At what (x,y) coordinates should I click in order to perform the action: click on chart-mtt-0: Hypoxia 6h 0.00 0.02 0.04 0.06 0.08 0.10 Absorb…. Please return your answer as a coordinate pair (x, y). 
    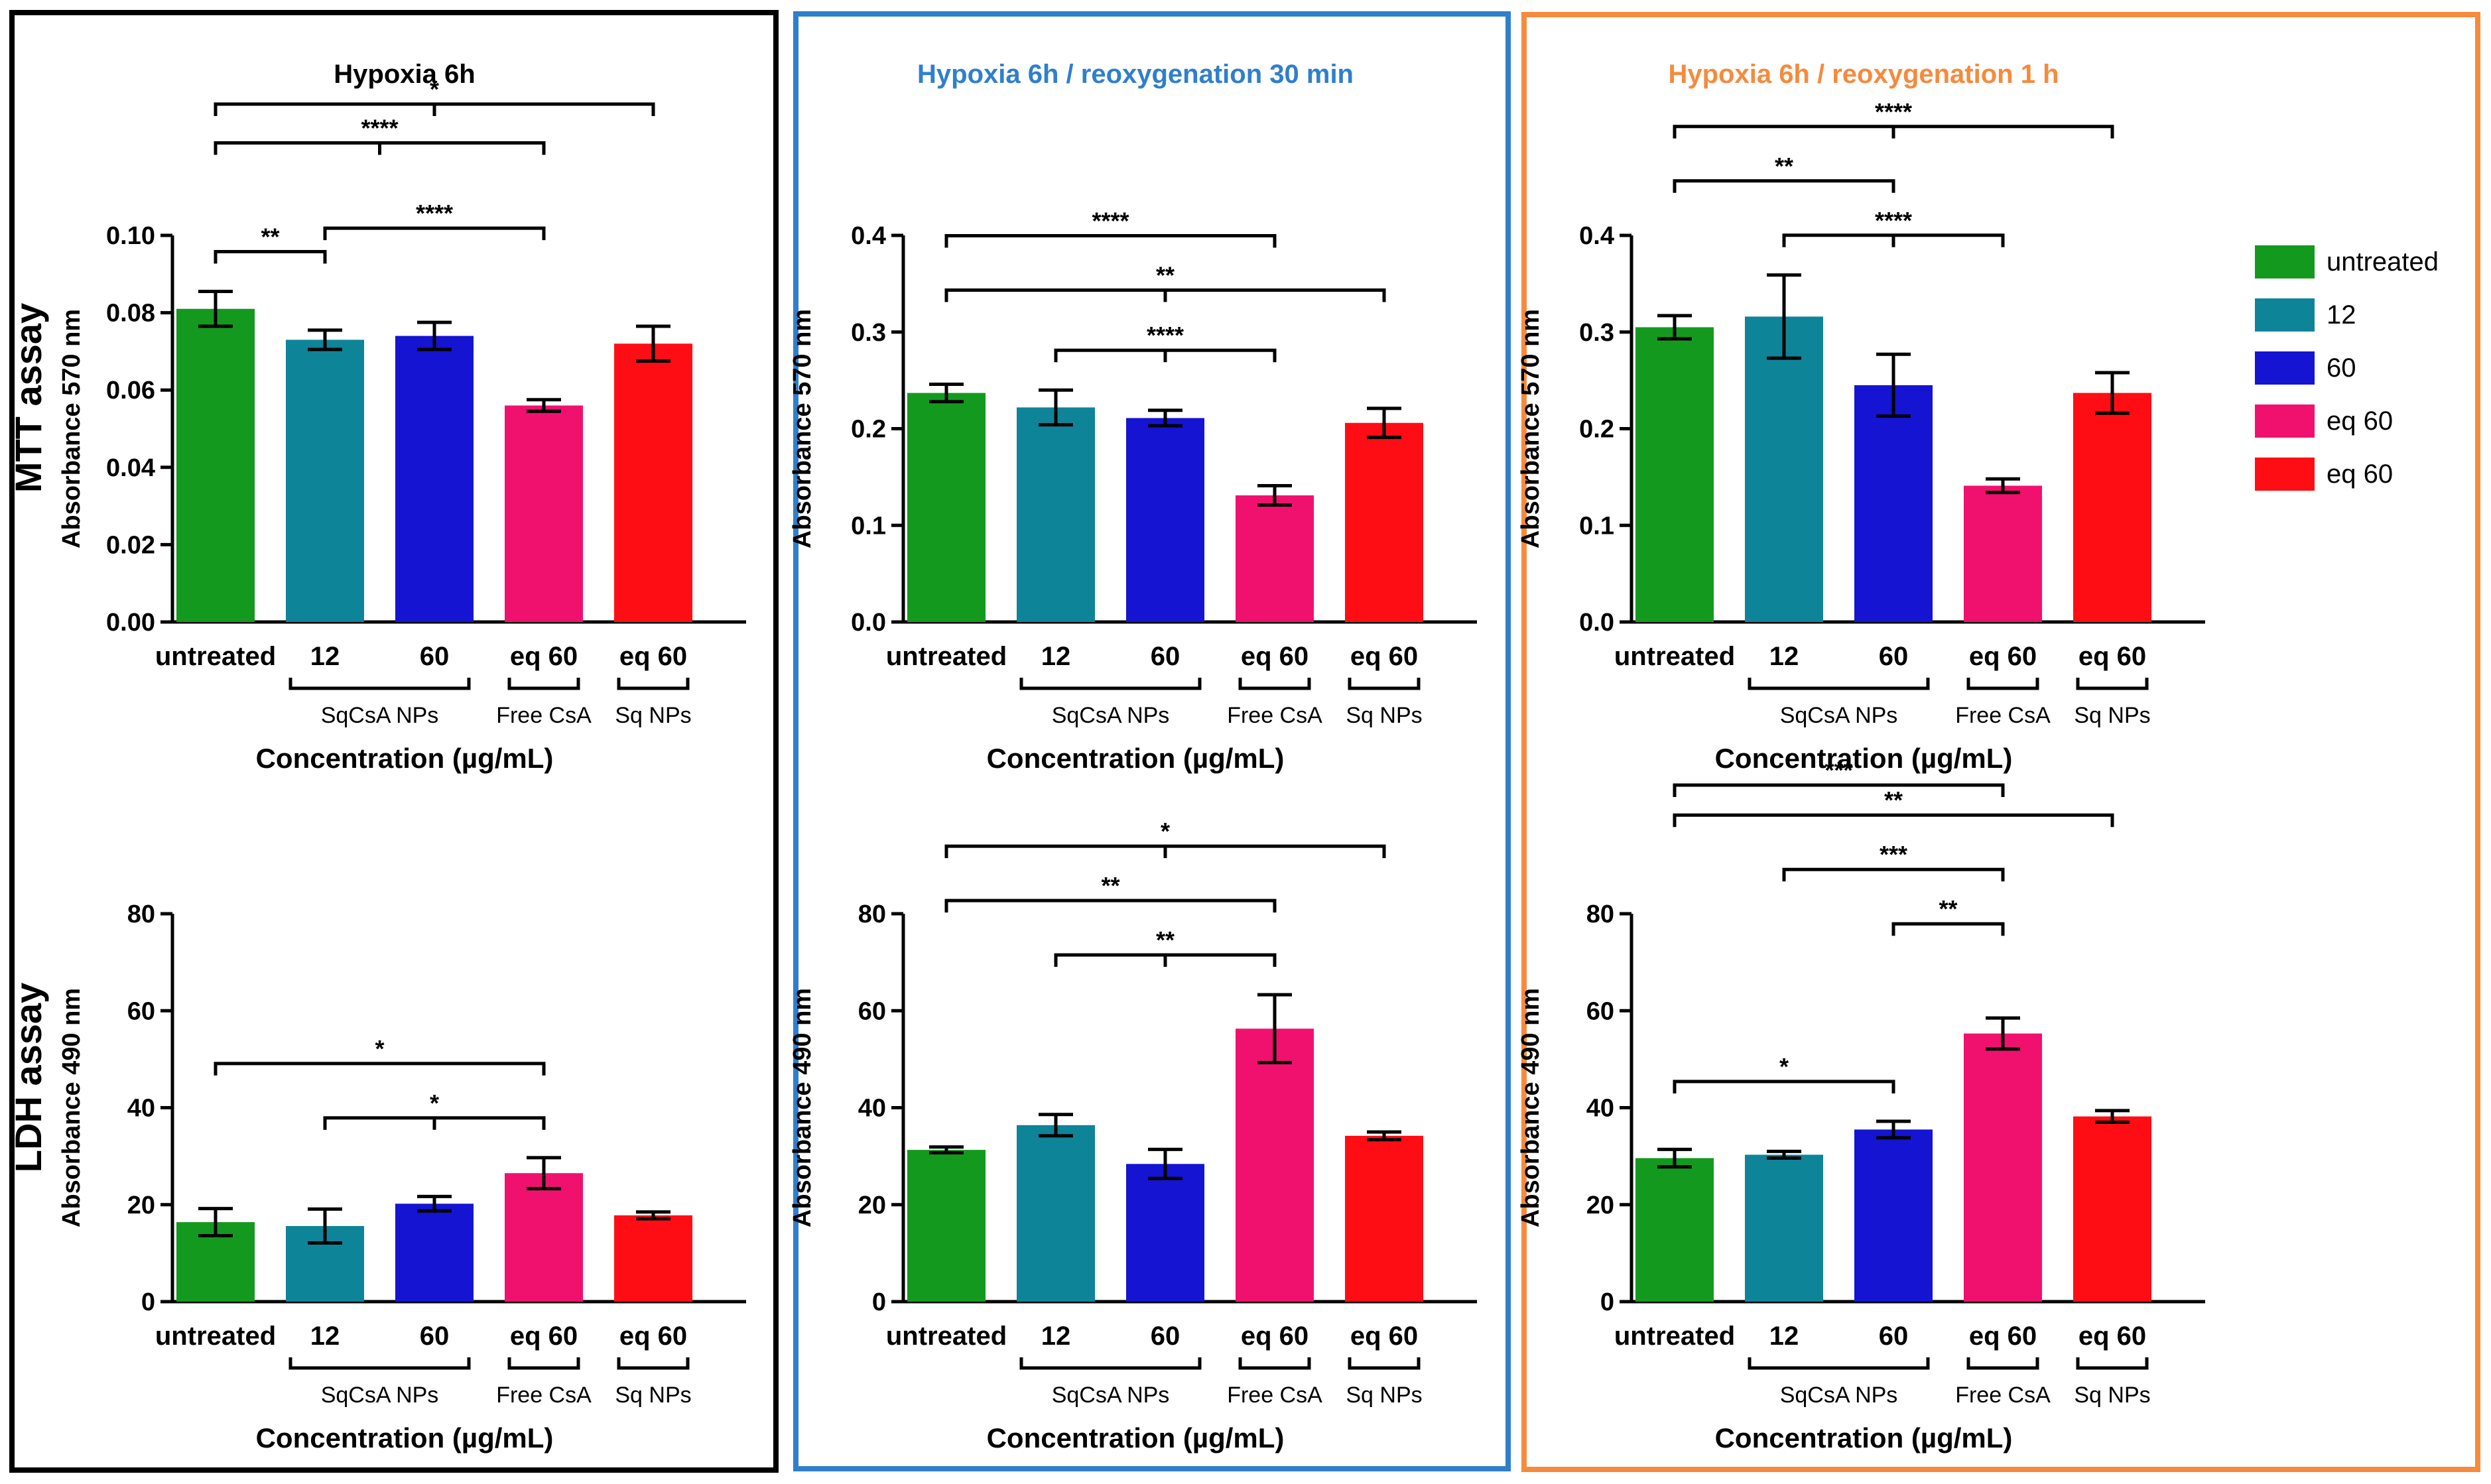
    Looking at the image, I should click on (402, 417).